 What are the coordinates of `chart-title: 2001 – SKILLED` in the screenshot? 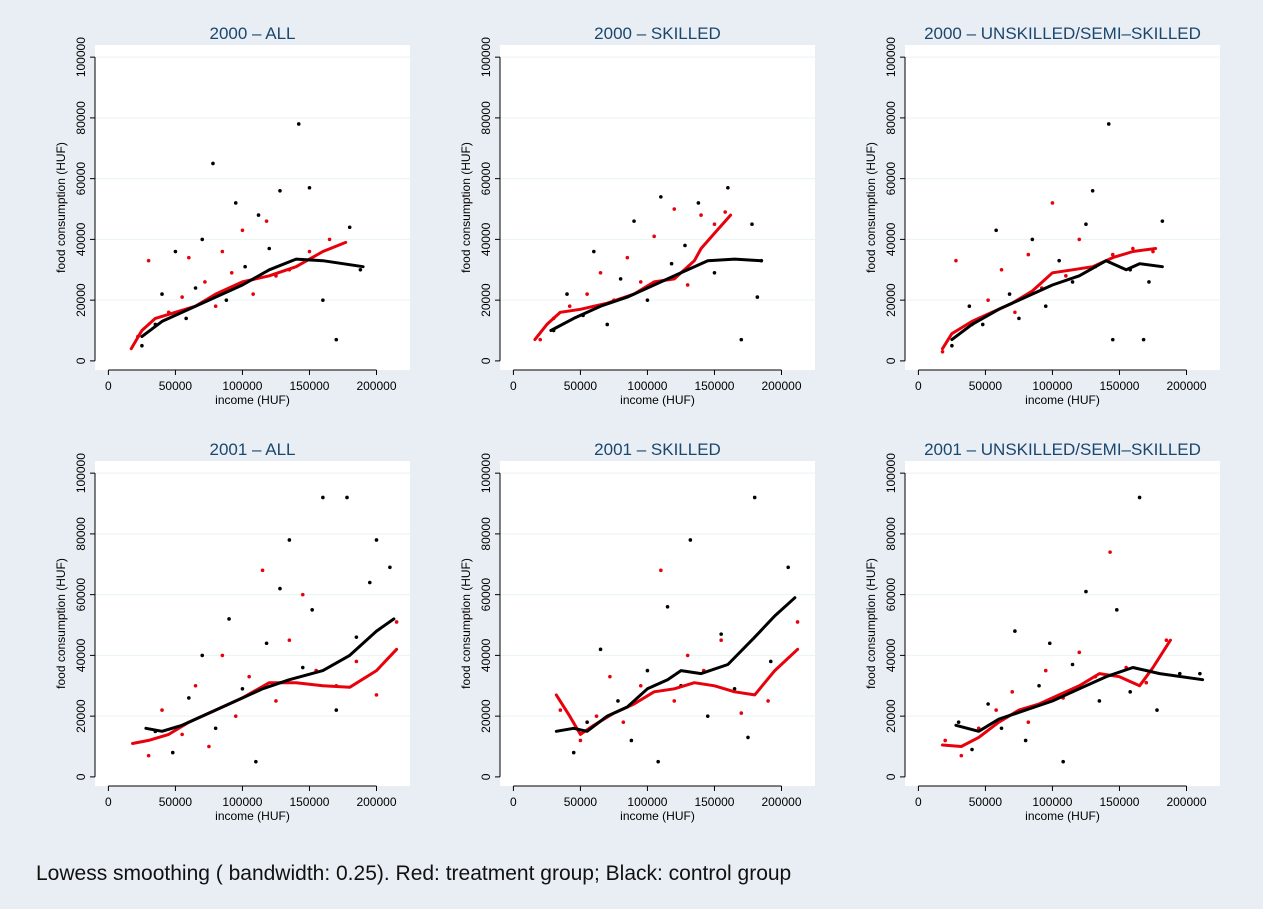 It's located at (657, 449).